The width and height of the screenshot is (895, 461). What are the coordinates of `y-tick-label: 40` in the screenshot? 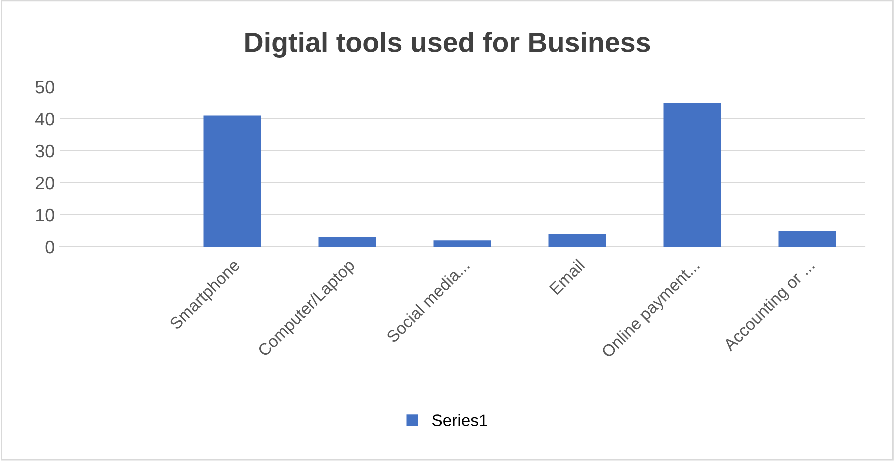 It's located at (44, 119).